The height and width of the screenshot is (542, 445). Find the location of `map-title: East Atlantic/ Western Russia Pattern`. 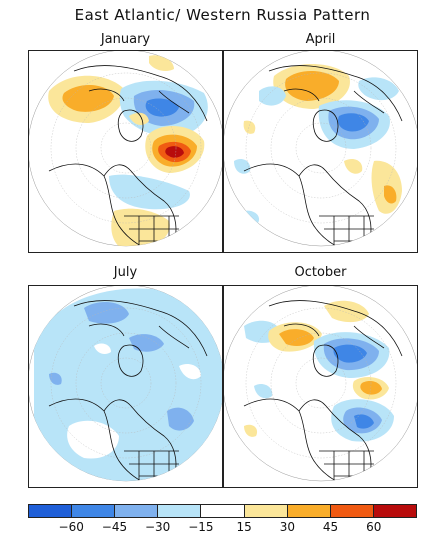

map-title: East Atlantic/ Western Russia Pattern is located at coordinates (222, 15).